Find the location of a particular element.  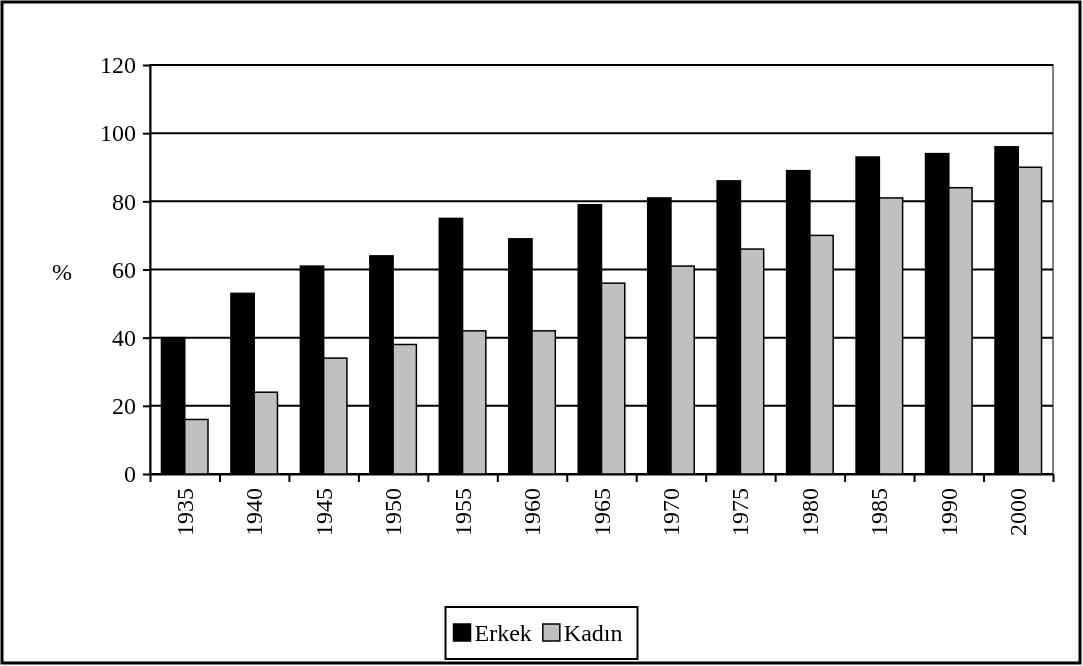

y-tick-label: 0 is located at coordinates (130, 474).